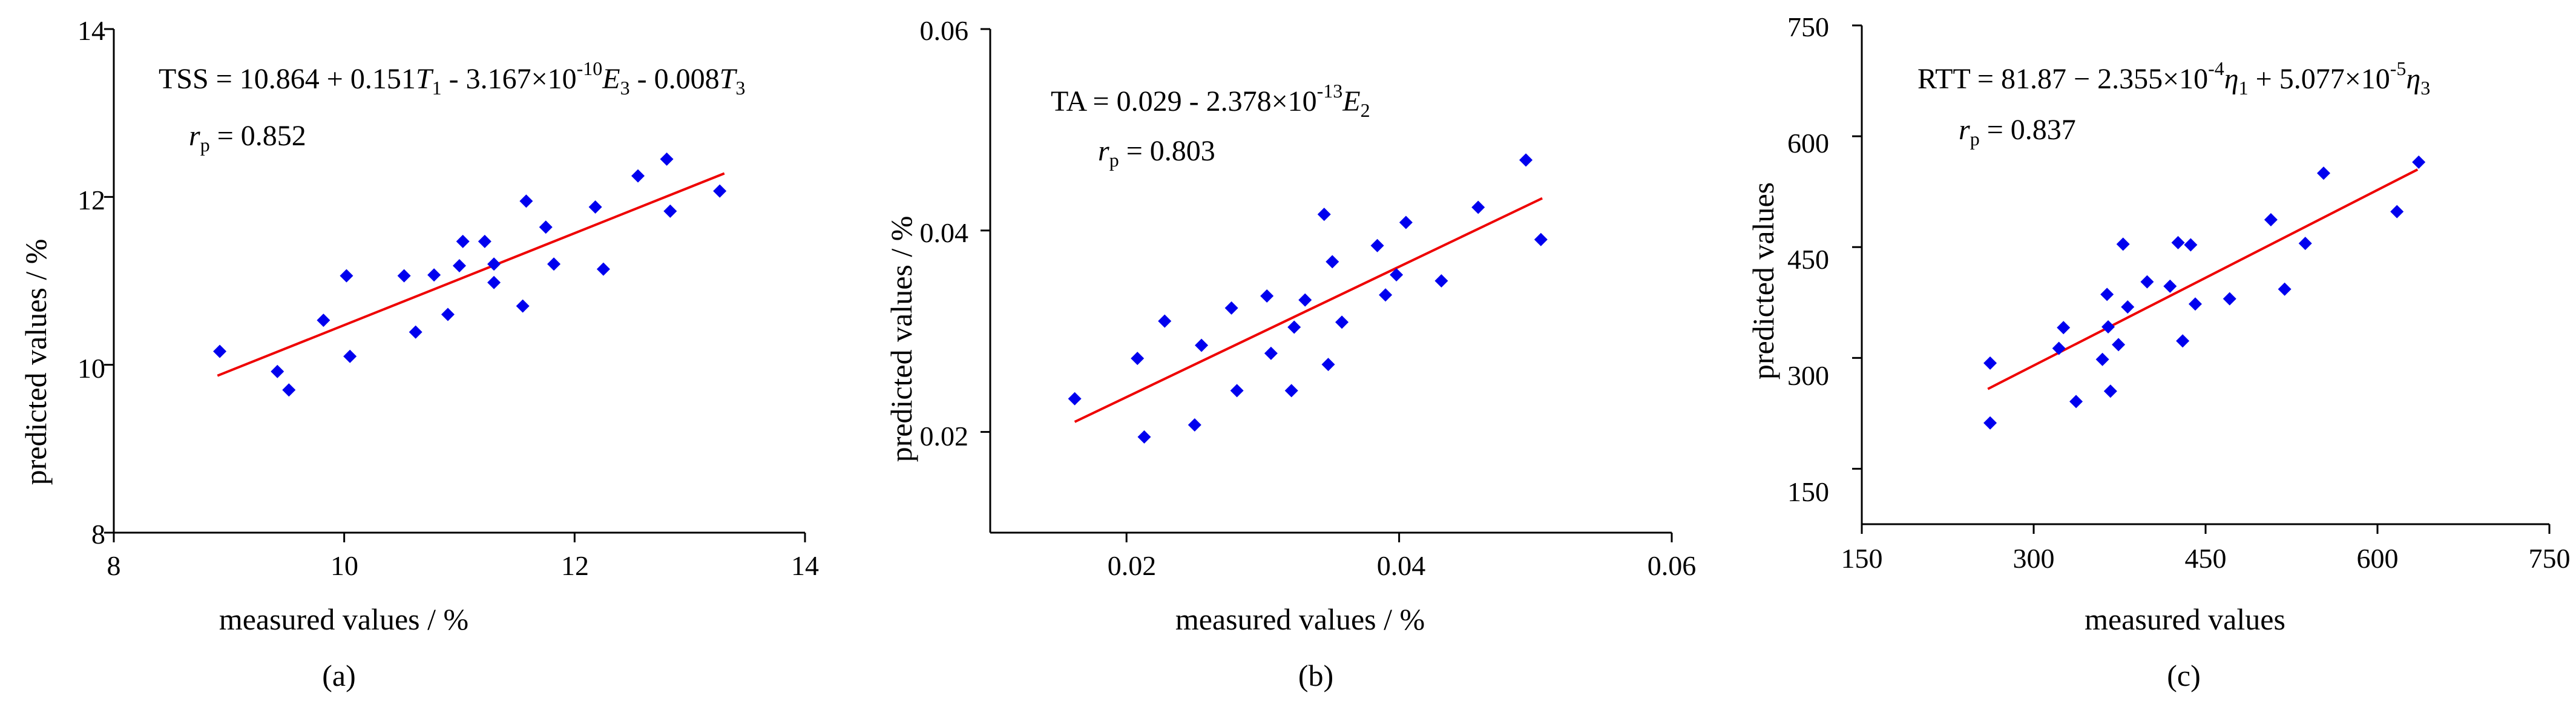 The height and width of the screenshot is (710, 2576). What do you see at coordinates (1210, 100) in the screenshot?
I see `chart-b-equation: TA = 0.029 - 2.378×10-13E2` at bounding box center [1210, 100].